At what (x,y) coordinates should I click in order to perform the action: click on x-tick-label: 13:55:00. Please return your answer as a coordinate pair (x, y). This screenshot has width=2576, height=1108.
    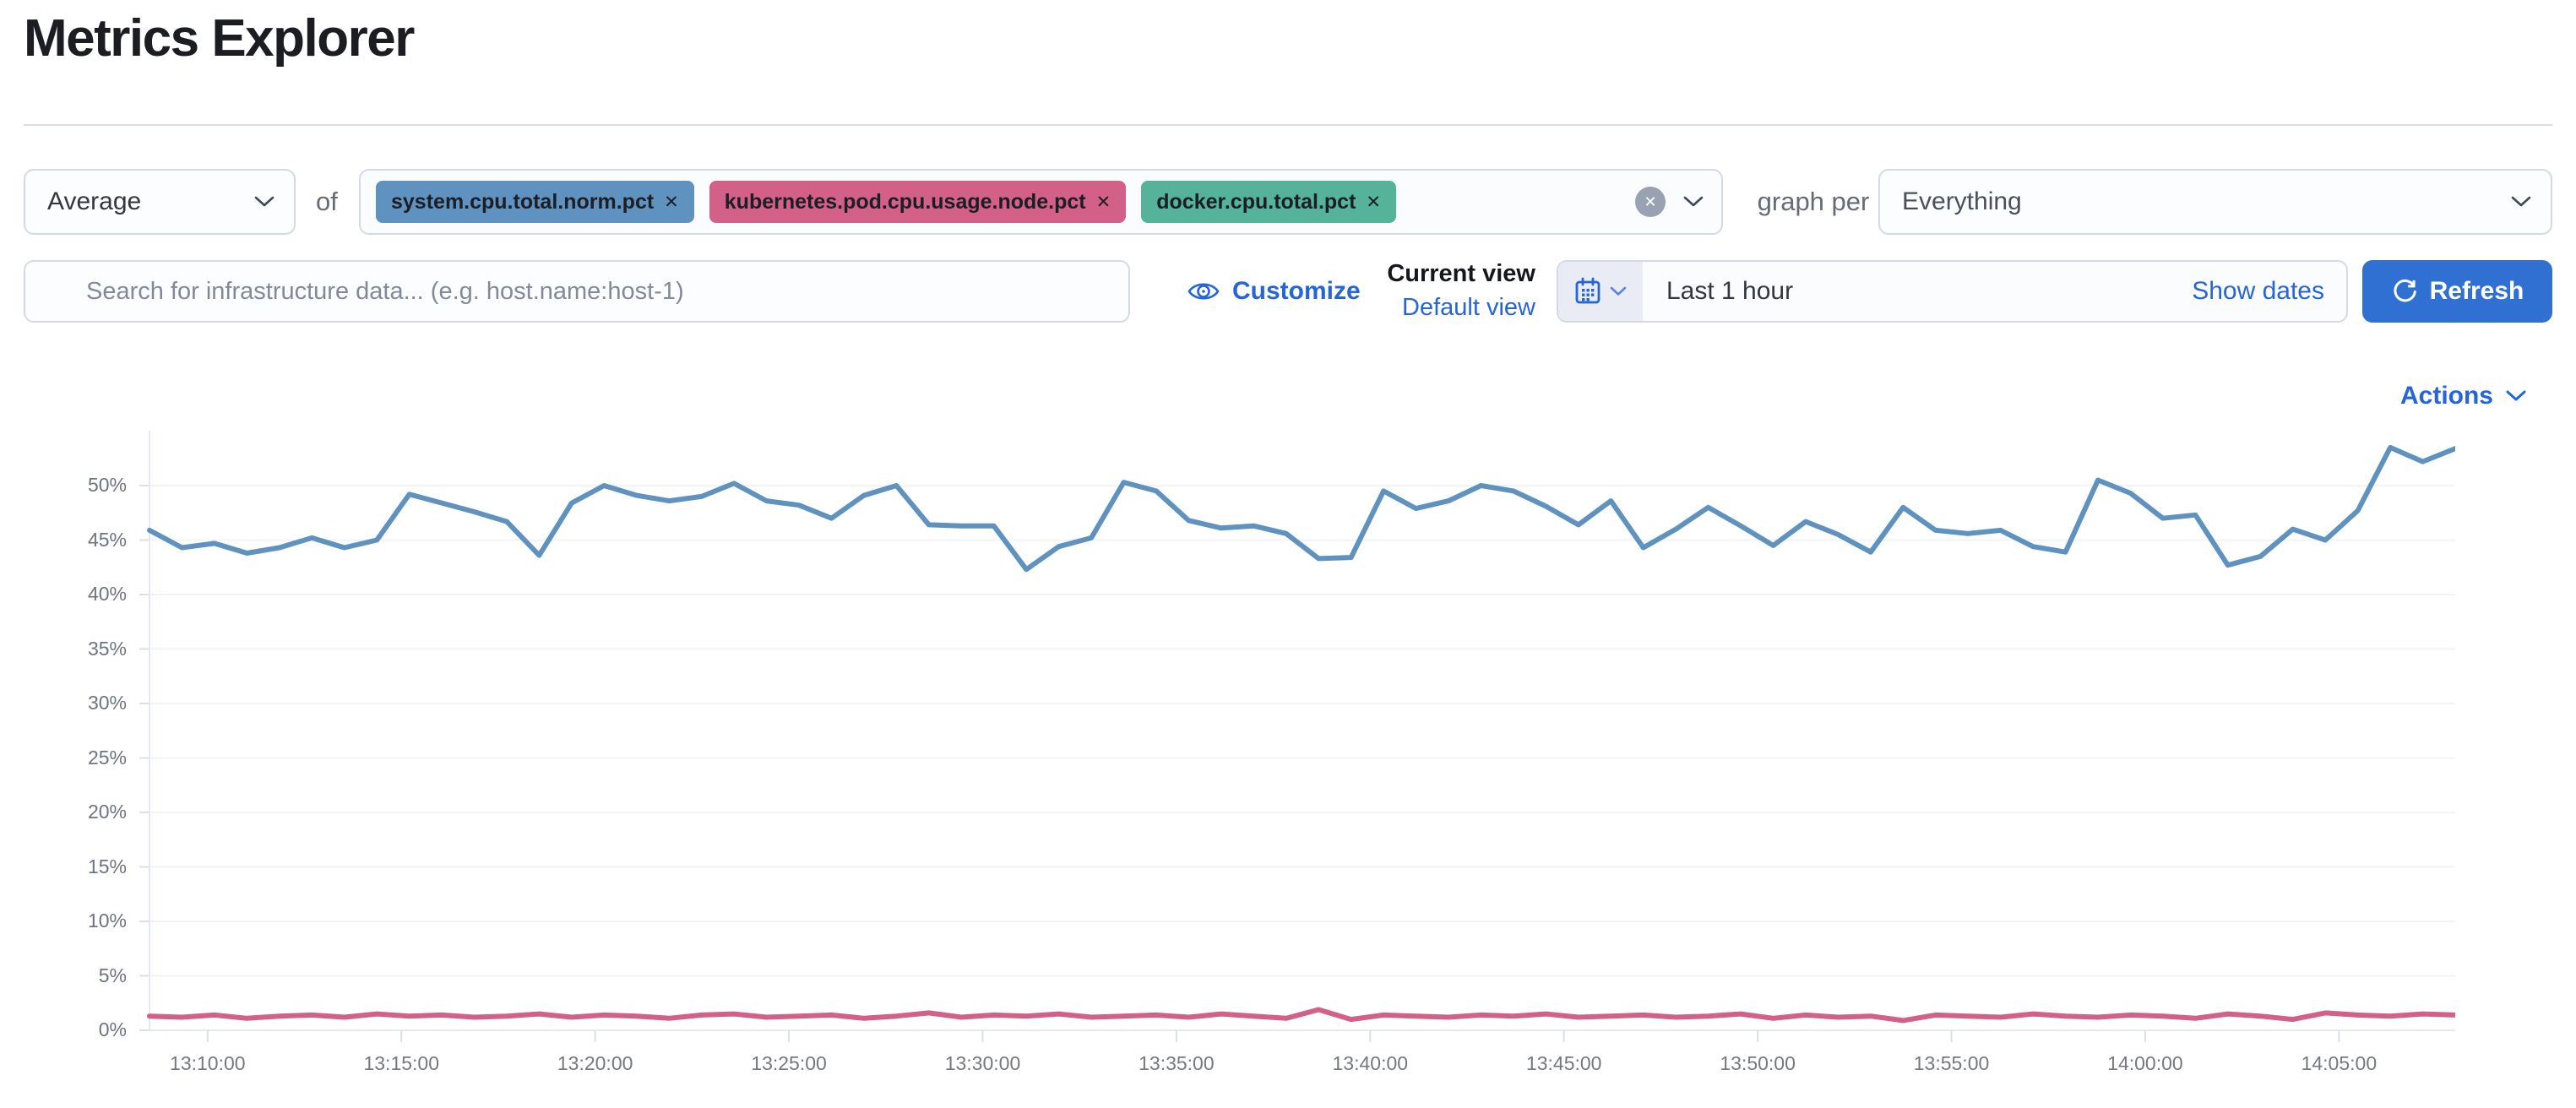
    Looking at the image, I should click on (1951, 1063).